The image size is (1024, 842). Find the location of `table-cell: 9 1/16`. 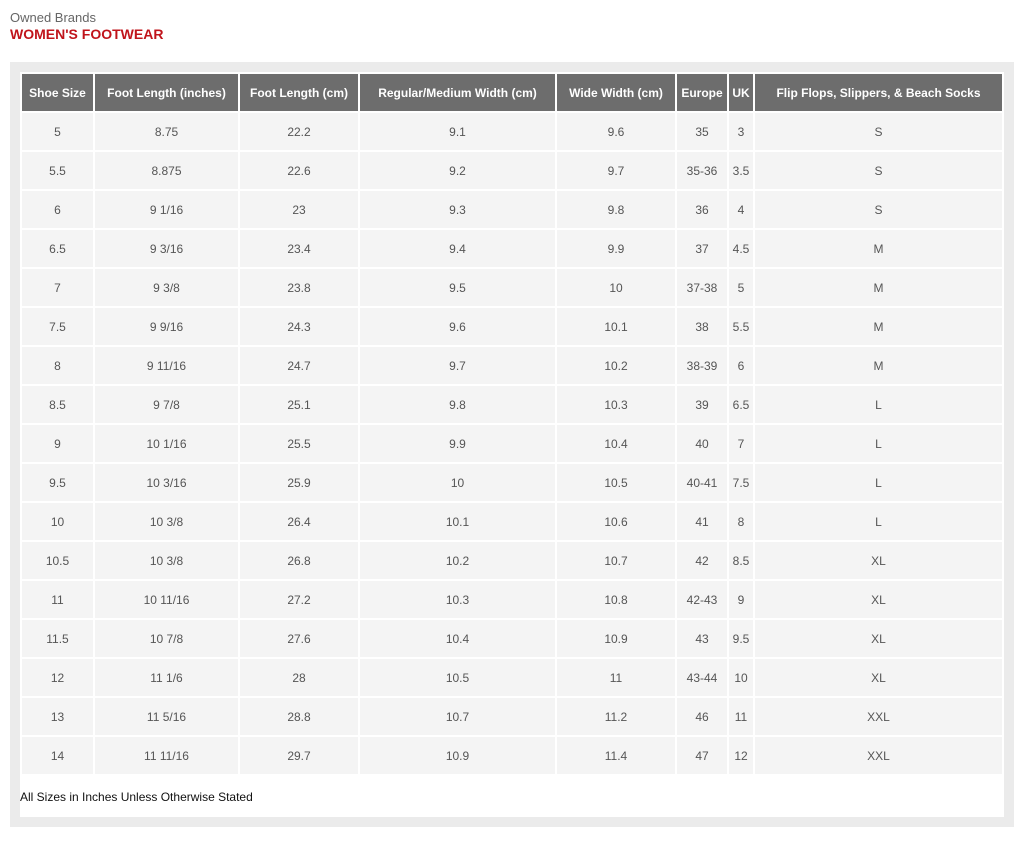

table-cell: 9 1/16 is located at coordinates (166, 209).